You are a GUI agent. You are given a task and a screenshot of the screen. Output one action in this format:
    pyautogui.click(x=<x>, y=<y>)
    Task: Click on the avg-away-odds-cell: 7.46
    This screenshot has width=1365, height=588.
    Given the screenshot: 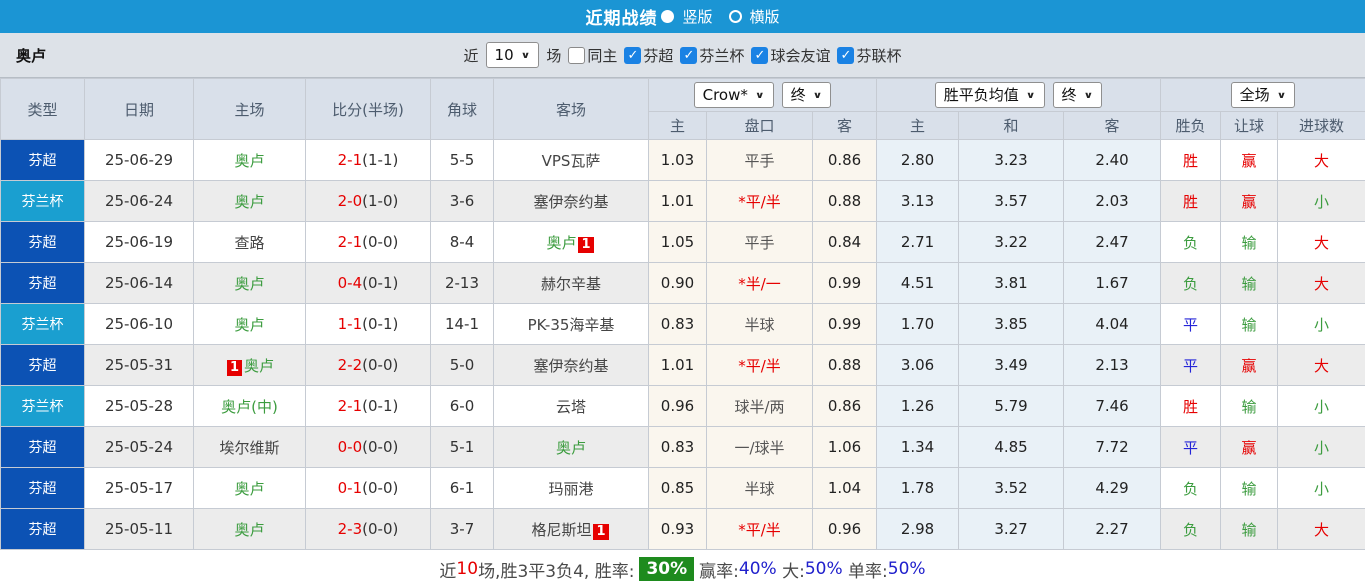 What is the action you would take?
    pyautogui.click(x=1112, y=406)
    